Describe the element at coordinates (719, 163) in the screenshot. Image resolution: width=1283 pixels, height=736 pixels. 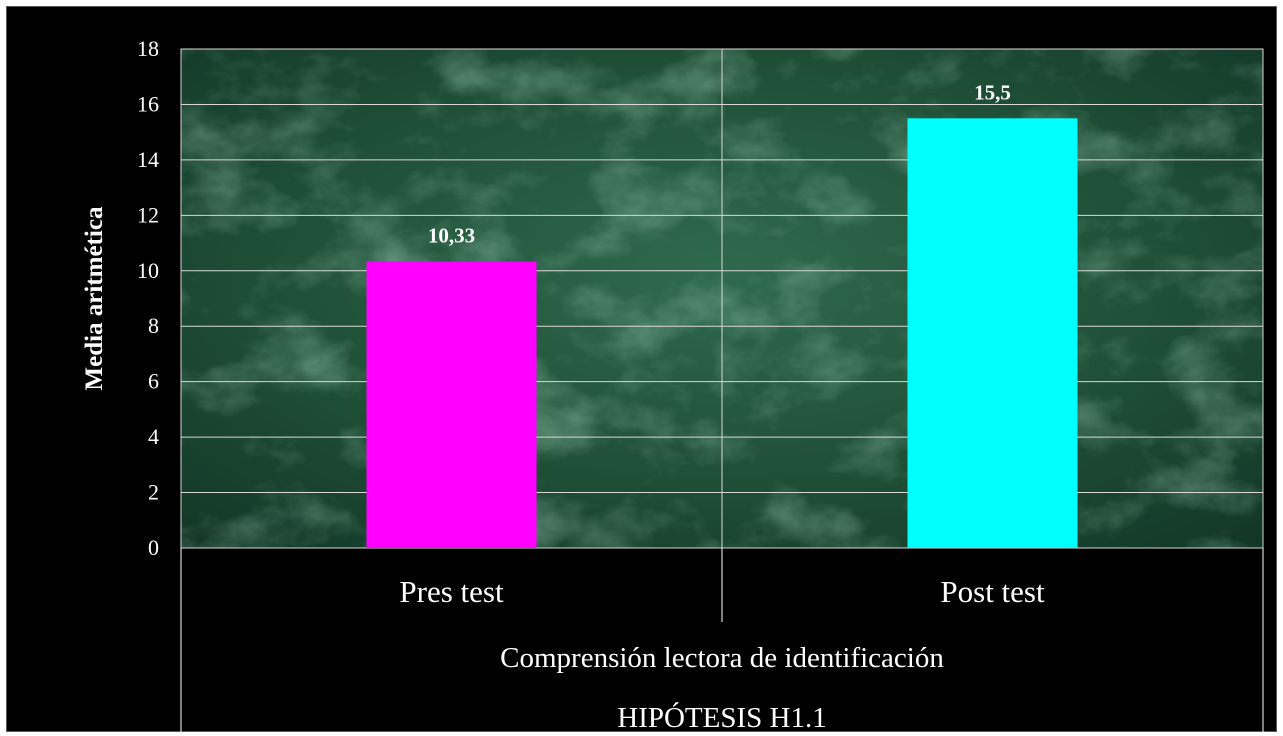
I see `data-labels: 10,33 15,5` at that location.